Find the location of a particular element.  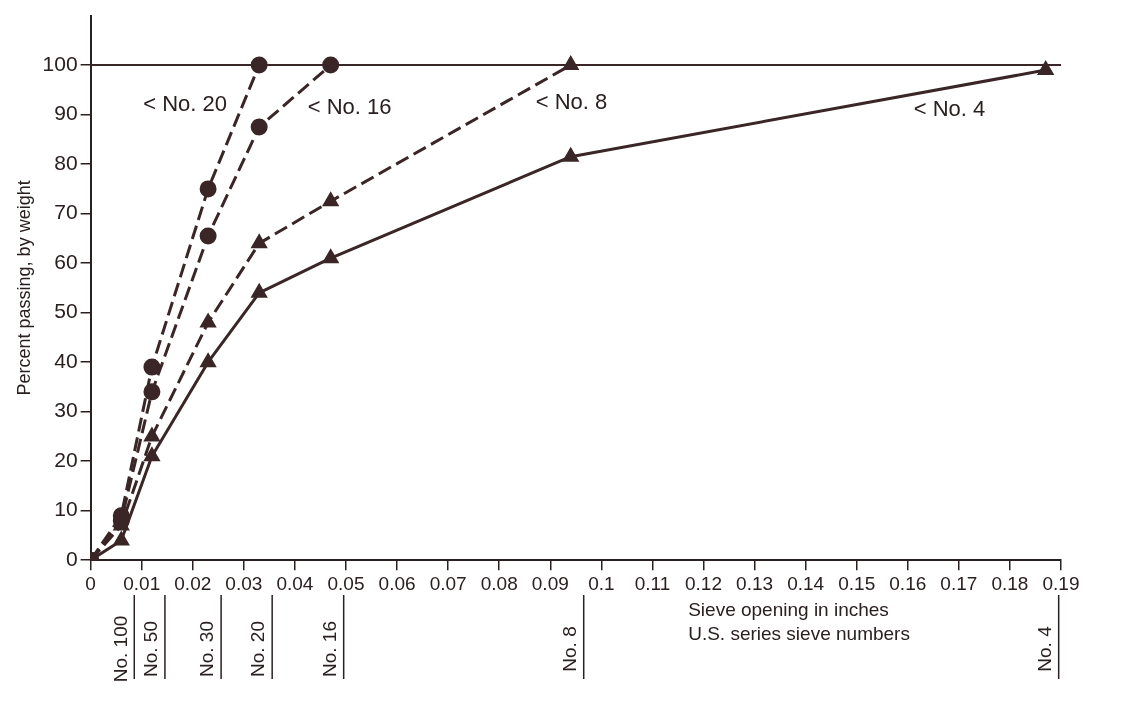

text: No. 8 is located at coordinates (569, 649).